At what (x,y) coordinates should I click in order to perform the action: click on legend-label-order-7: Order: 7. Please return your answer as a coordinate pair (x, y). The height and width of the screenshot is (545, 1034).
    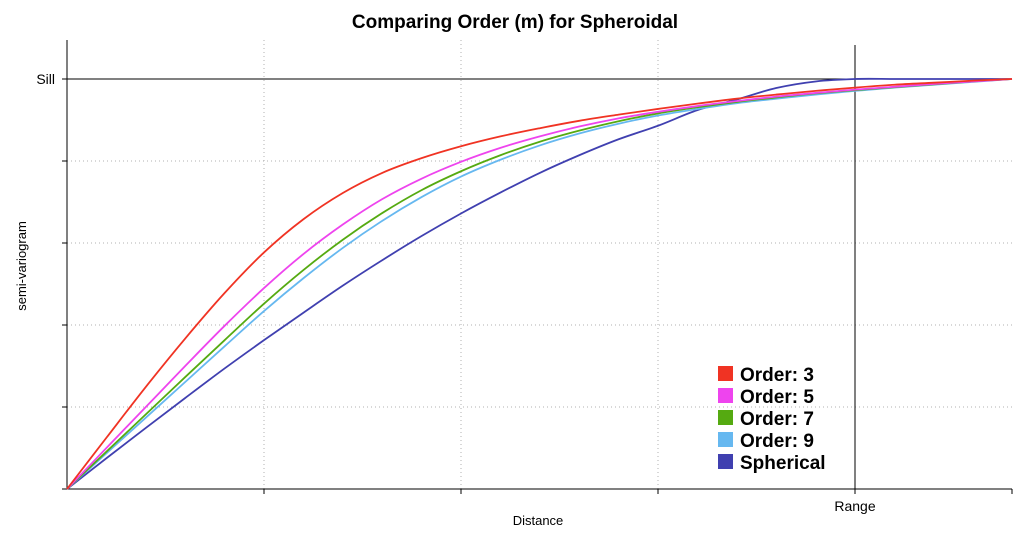
    Looking at the image, I should click on (777, 419).